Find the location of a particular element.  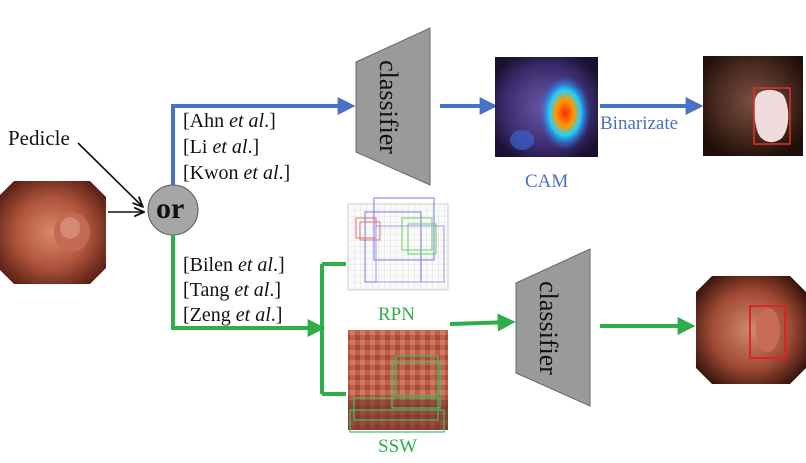

classifier-bottom-shape is located at coordinates (553, 327).